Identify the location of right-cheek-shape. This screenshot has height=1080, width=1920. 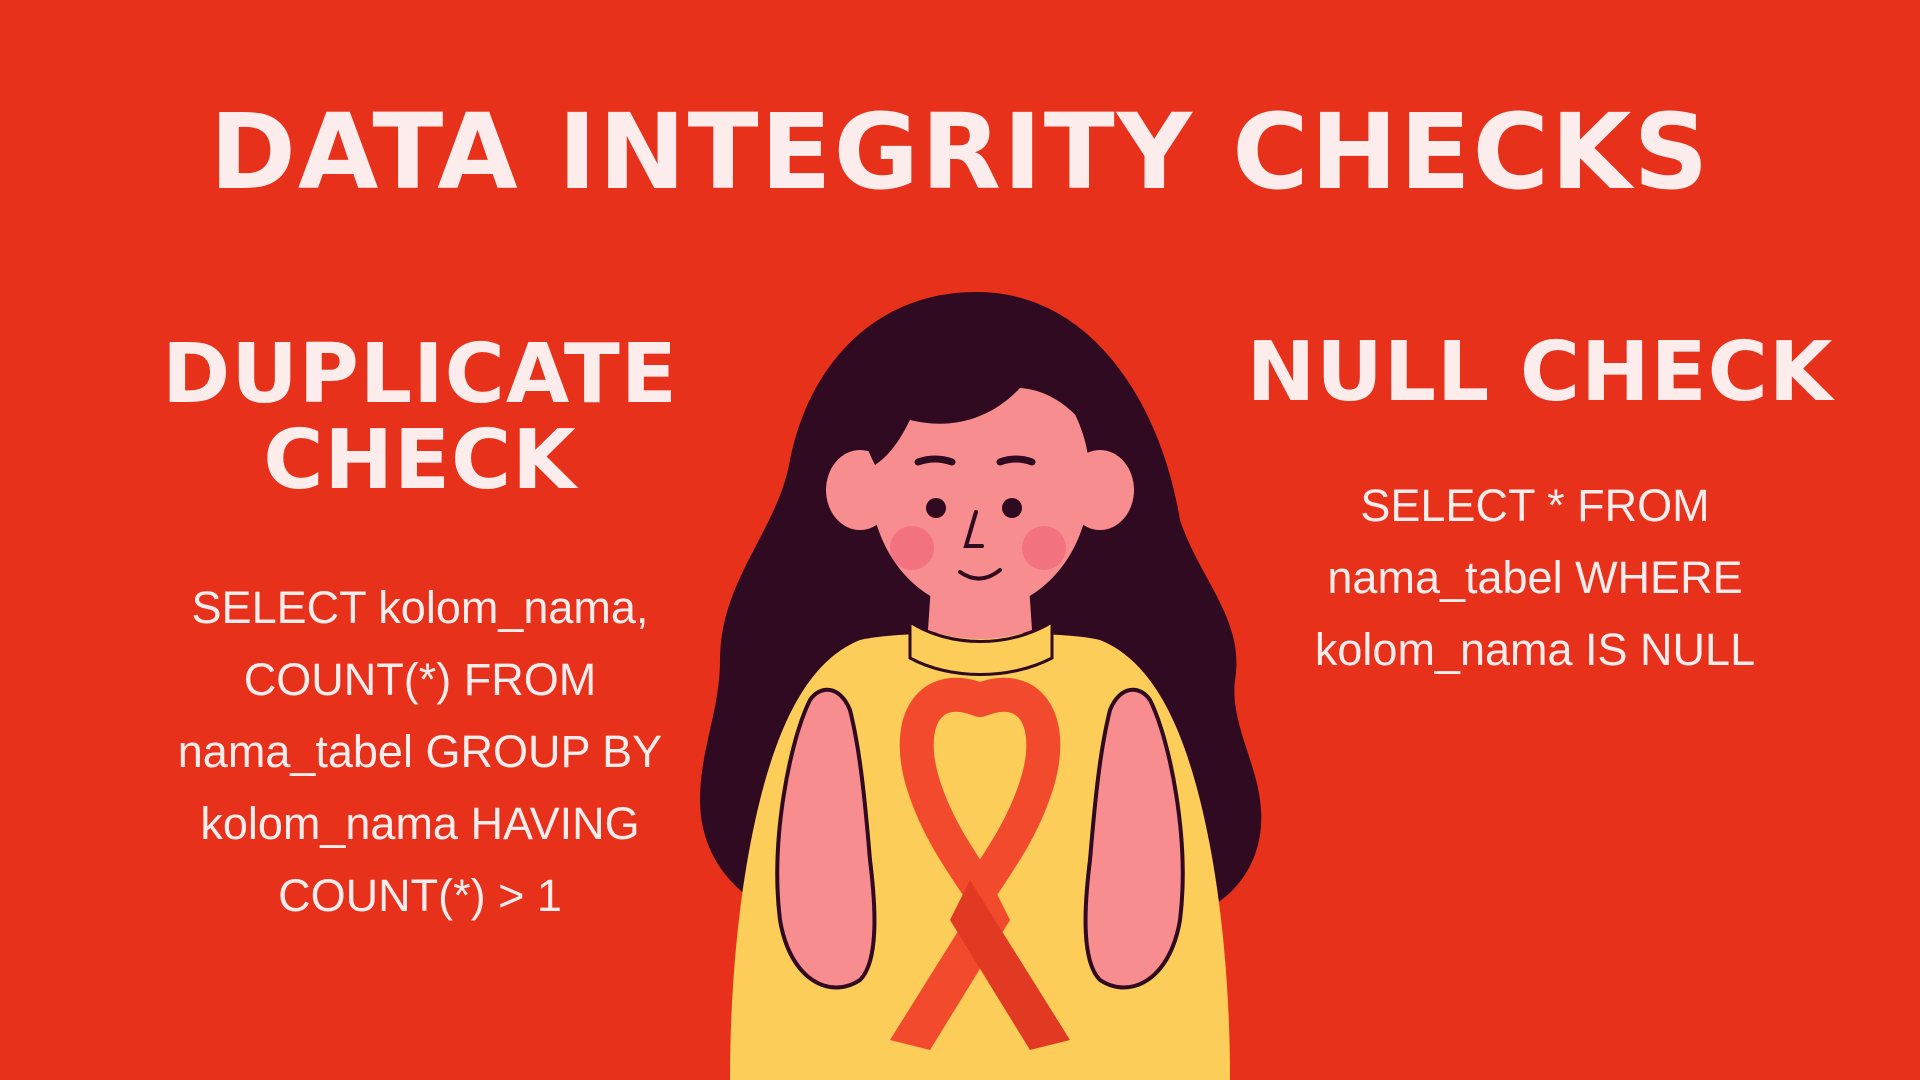
(1044, 548).